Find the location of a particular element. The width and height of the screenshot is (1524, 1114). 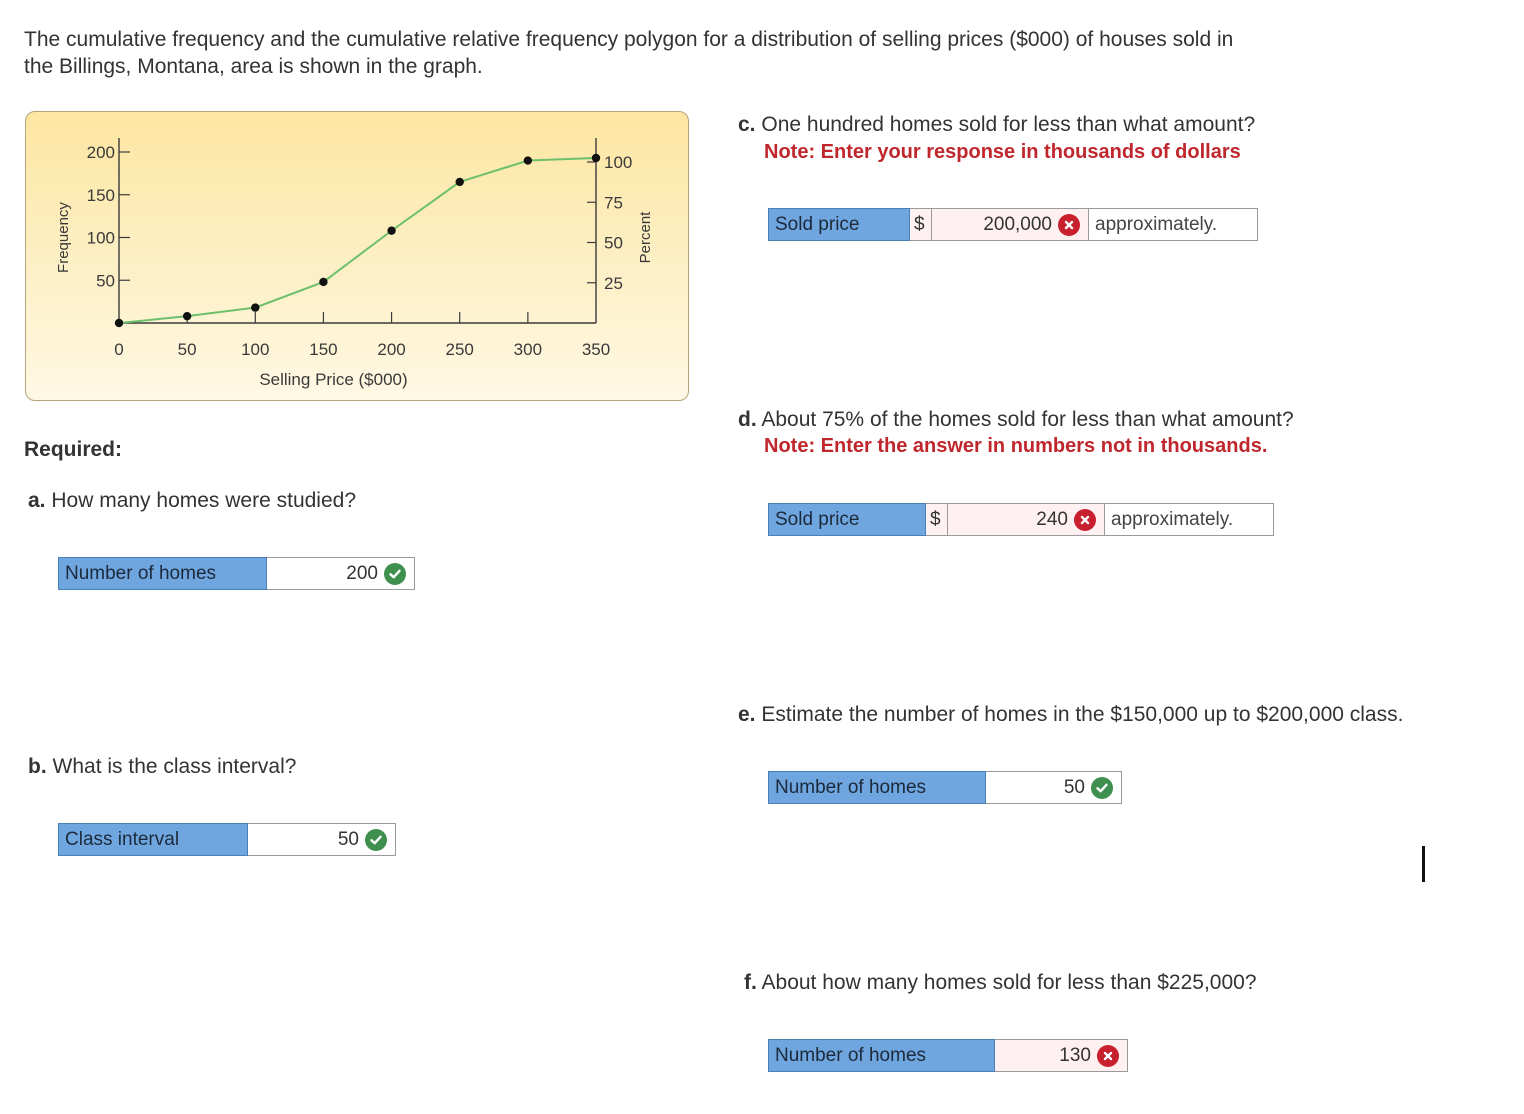

x-tick-label: 150 is located at coordinates (323, 349).